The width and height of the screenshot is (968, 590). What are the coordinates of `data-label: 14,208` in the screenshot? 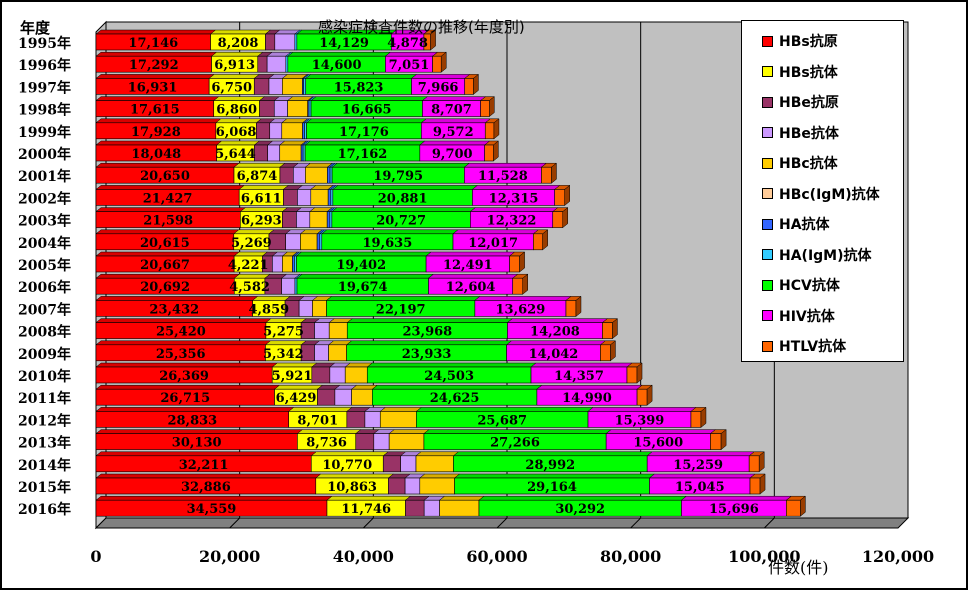 It's located at (555, 332).